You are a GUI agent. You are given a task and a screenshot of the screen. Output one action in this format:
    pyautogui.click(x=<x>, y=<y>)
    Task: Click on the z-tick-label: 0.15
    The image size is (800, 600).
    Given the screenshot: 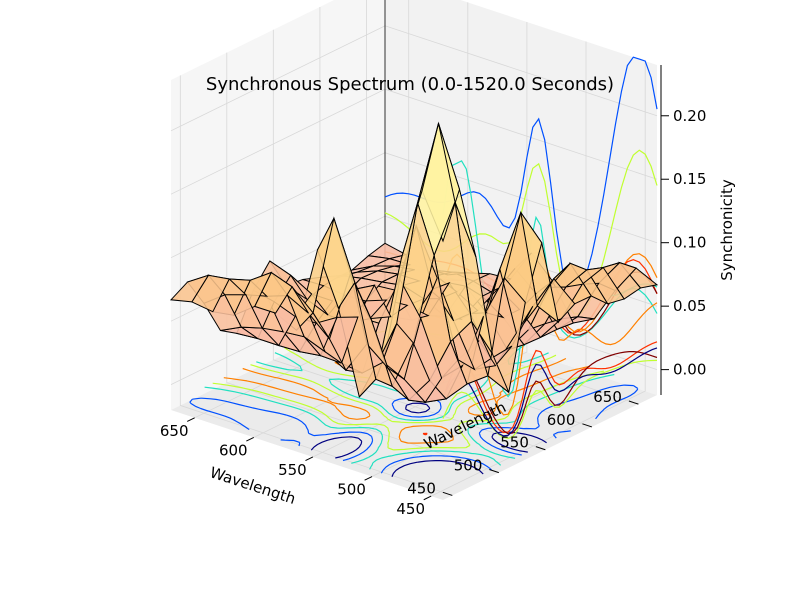 What is the action you would take?
    pyautogui.click(x=689, y=179)
    